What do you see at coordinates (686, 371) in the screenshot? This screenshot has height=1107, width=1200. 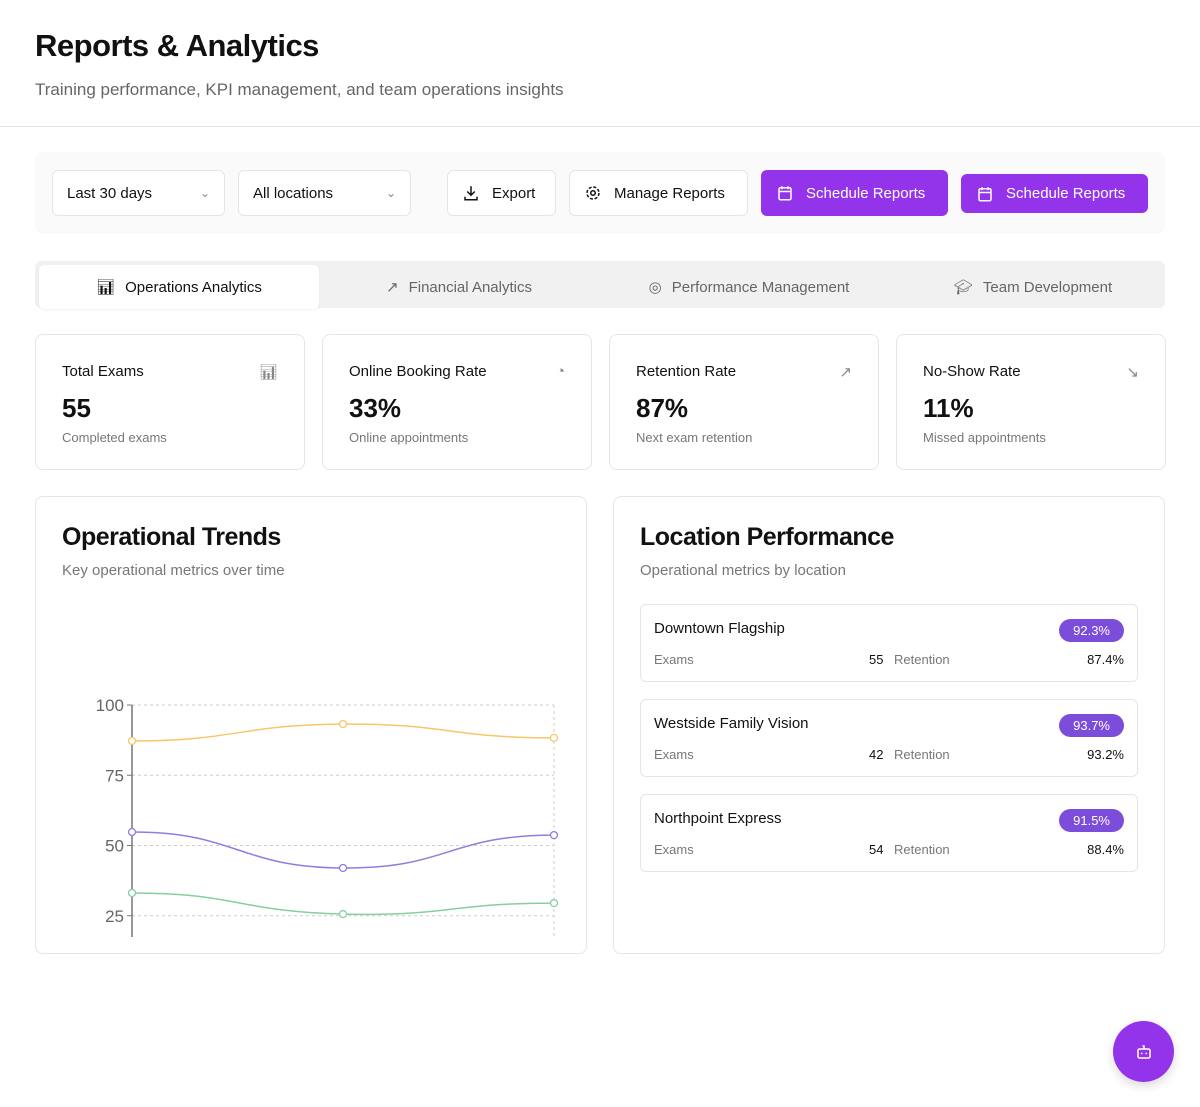 I see `kpi-title: Retention Rate` at bounding box center [686, 371].